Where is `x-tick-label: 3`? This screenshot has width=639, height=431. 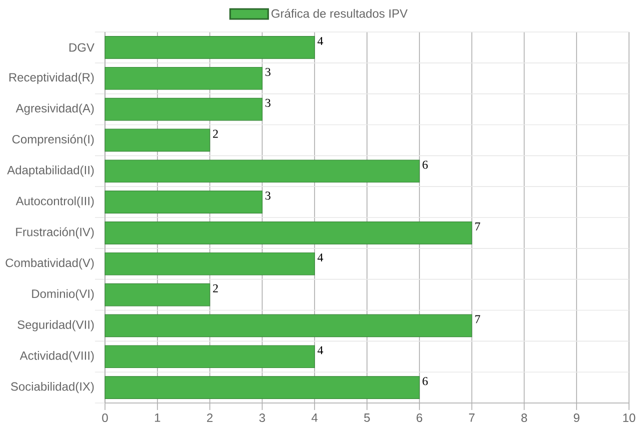
x-tick-label: 3 is located at coordinates (262, 418).